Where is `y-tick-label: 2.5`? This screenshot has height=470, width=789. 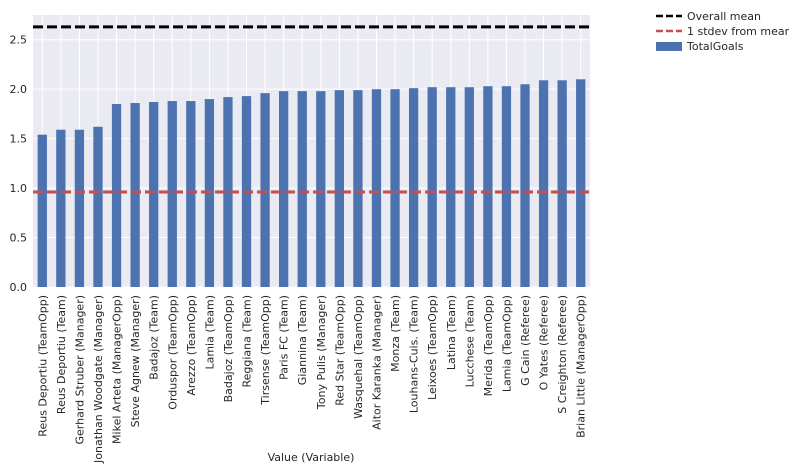
y-tick-label: 2.5 is located at coordinates (19, 40).